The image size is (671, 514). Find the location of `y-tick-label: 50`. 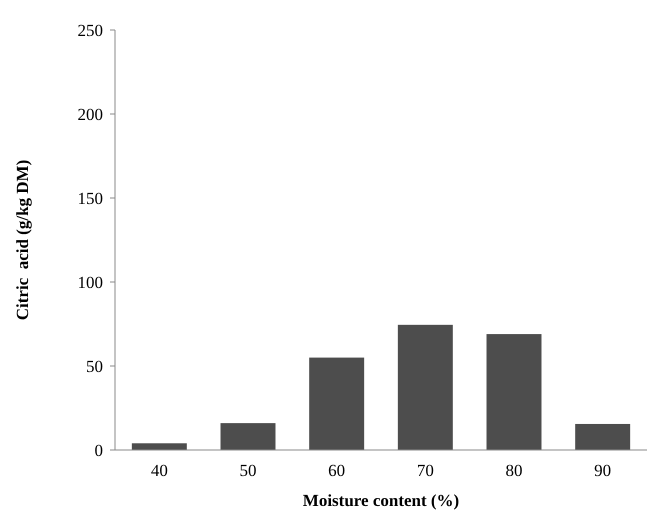

y-tick-label: 50 is located at coordinates (94, 366).